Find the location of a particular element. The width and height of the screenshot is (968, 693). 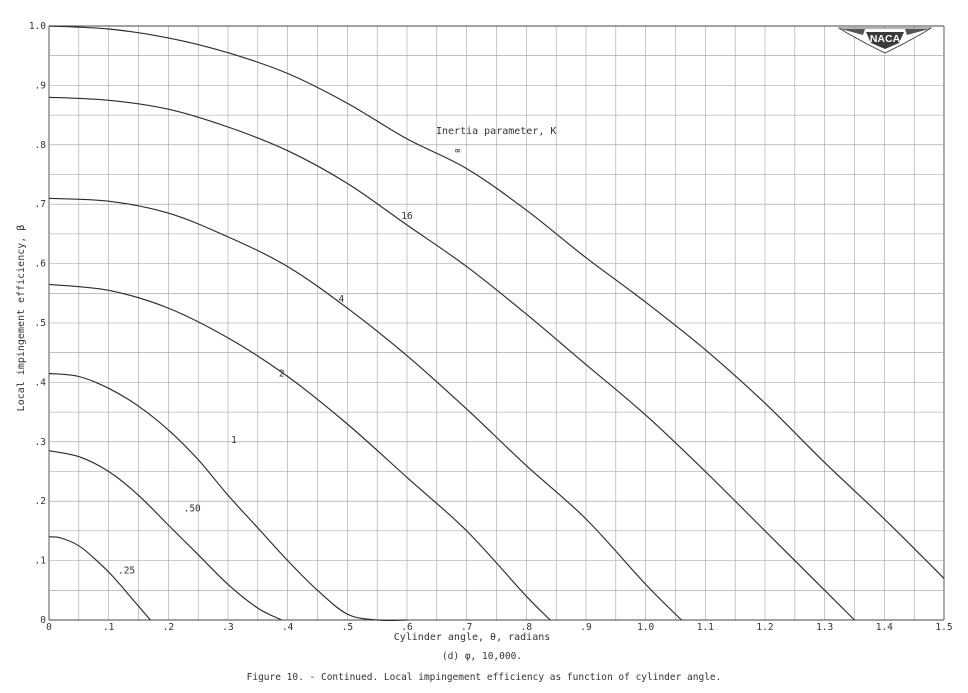

subcaption: (d) φ, 10,000. is located at coordinates (482, 656).